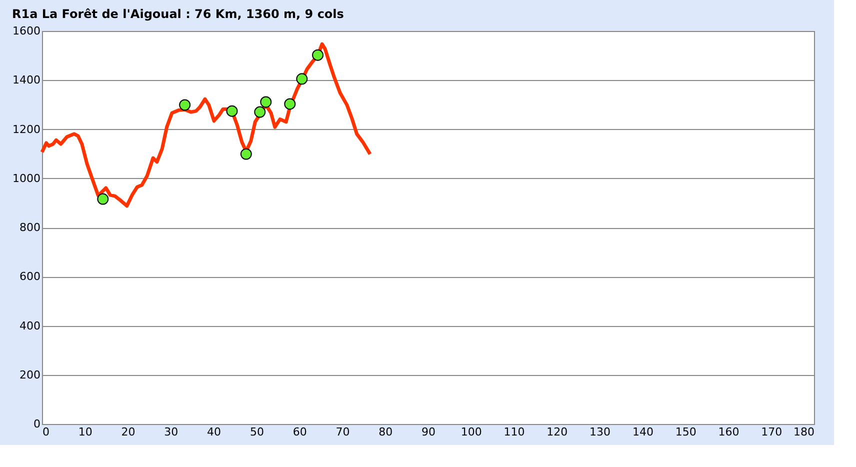 This screenshot has height=467, width=856. Describe the element at coordinates (37, 424) in the screenshot. I see `y-tick-label: 0` at that location.